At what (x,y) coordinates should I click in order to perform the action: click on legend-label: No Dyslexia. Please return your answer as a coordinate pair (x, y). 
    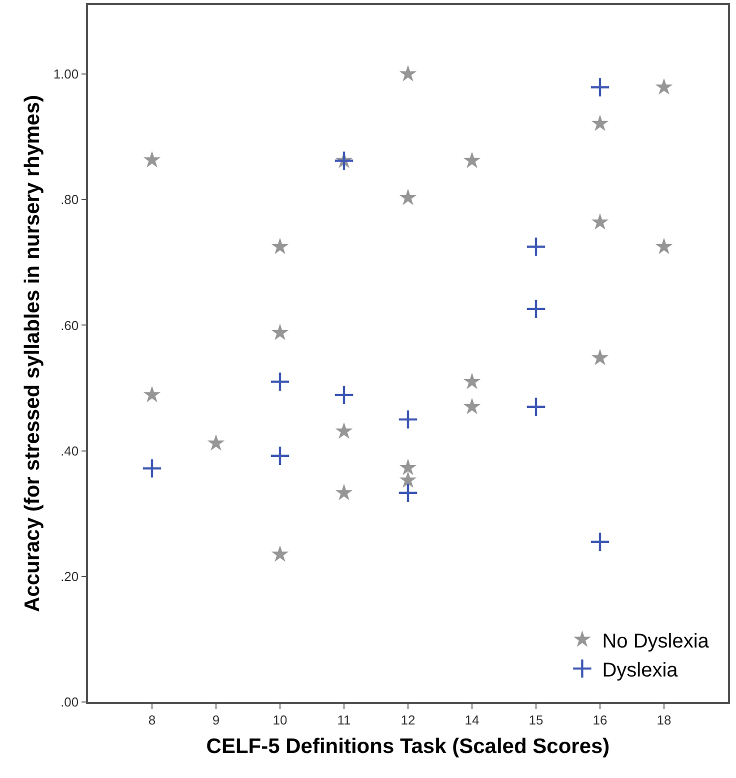
    Looking at the image, I should click on (656, 641).